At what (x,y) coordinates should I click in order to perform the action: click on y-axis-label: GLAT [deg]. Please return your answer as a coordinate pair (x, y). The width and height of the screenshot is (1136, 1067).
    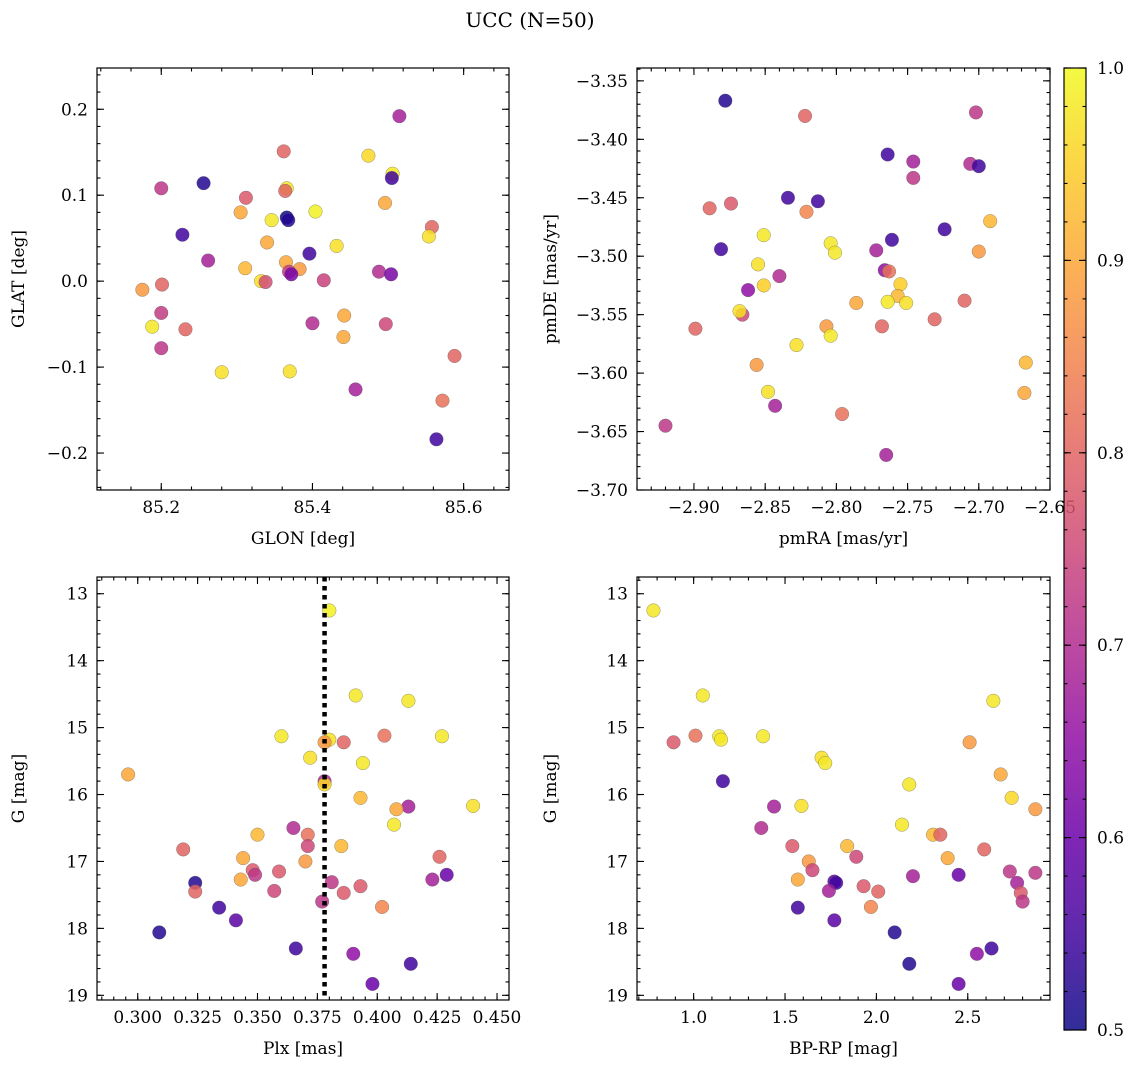
    Looking at the image, I should click on (19, 279).